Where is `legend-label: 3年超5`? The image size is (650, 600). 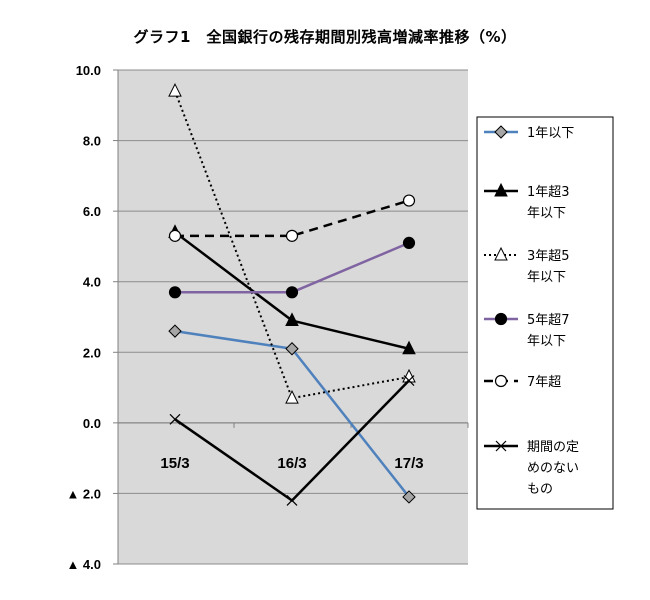
legend-label: 3年超5 is located at coordinates (548, 256).